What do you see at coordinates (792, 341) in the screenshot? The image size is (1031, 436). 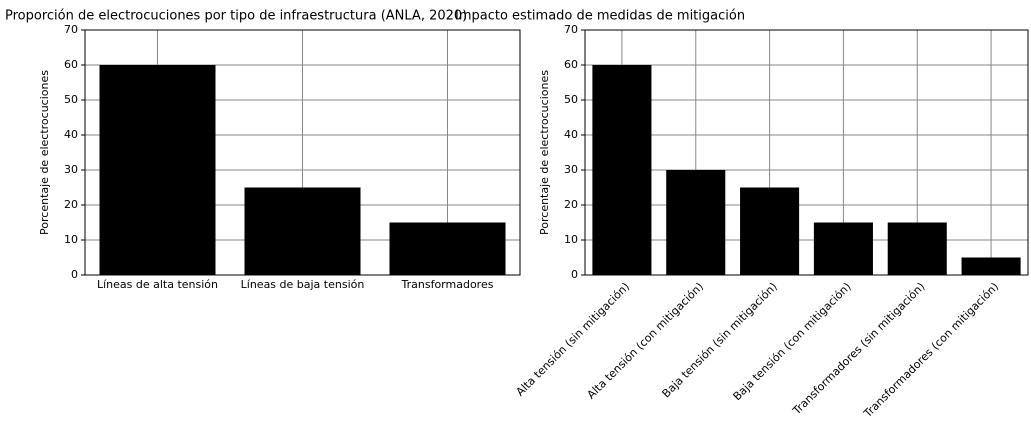 I see `x-tick-label: Baja tensión (con mitigación)` at bounding box center [792, 341].